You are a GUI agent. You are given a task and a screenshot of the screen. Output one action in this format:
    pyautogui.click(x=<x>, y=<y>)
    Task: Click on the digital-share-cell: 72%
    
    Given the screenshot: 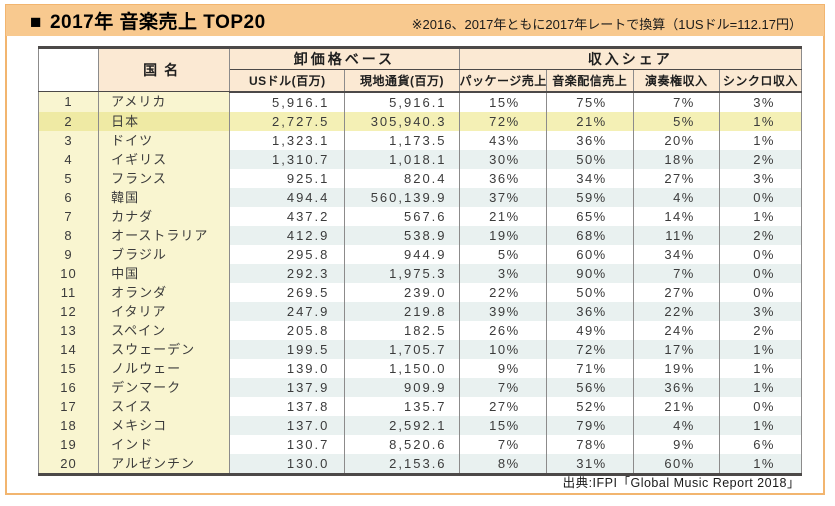 What is the action you would take?
    pyautogui.click(x=589, y=349)
    